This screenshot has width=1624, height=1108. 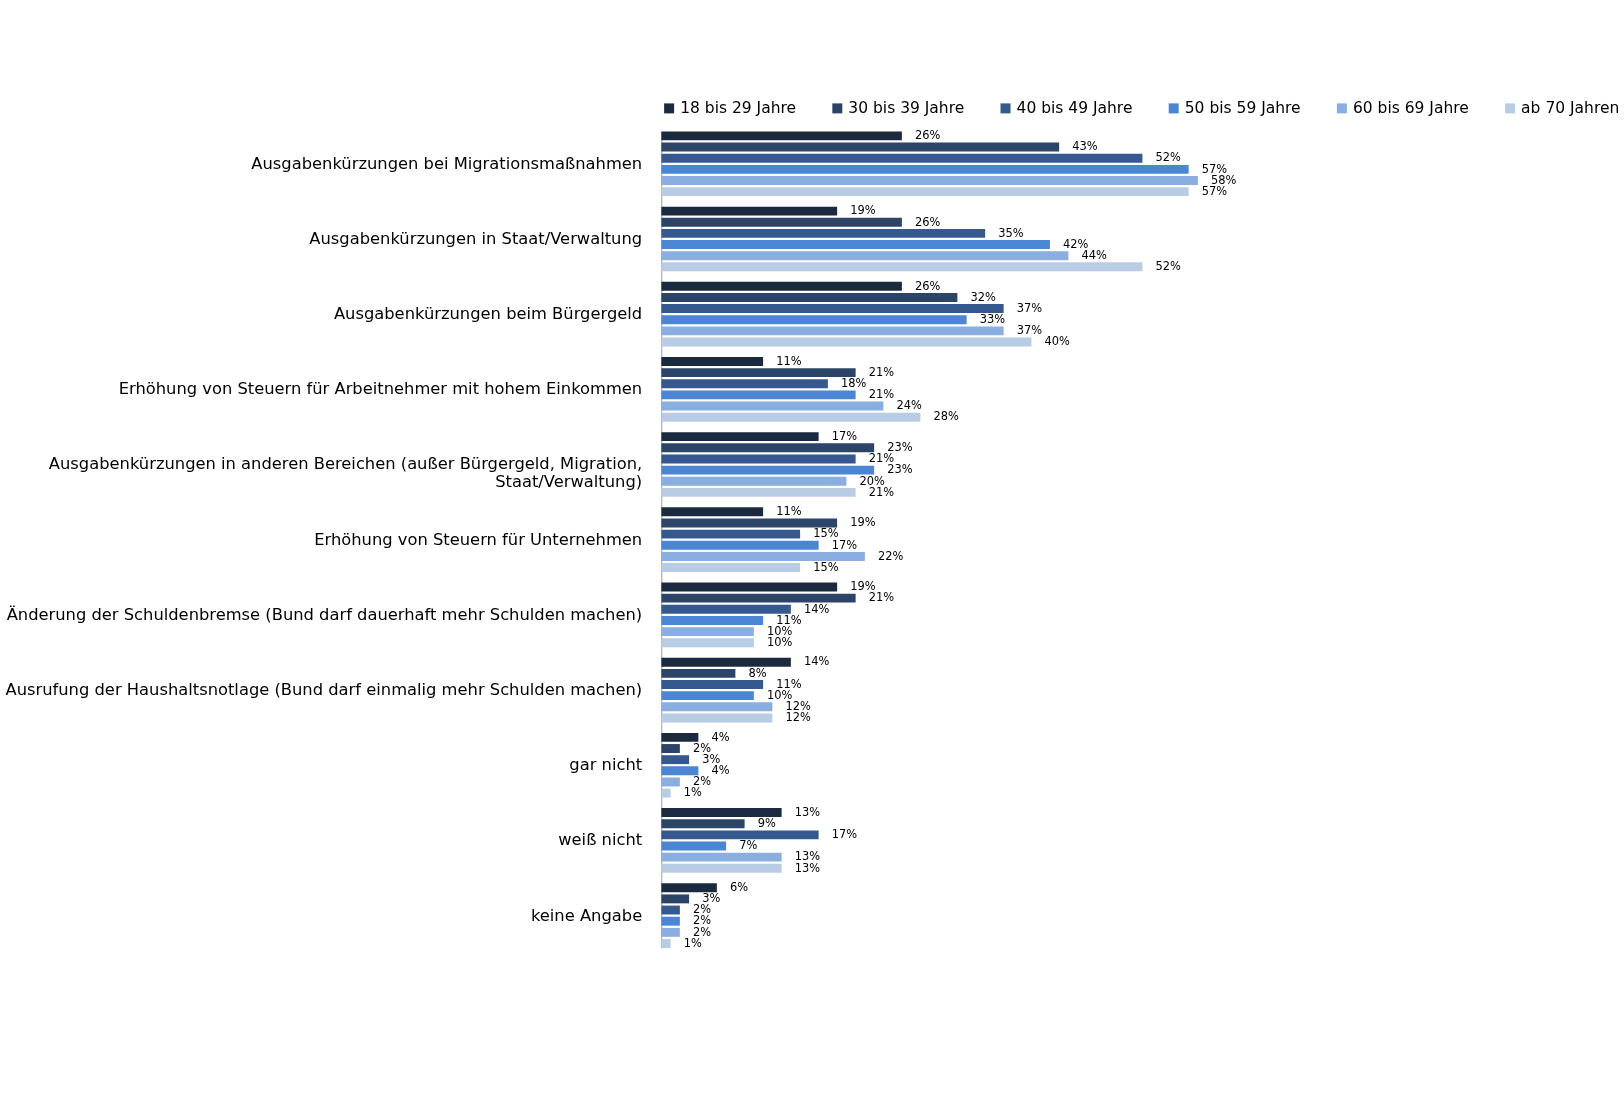 I want to click on y-tick-label: Änderung der Schuldenbremse (Bund darf dauerhaft mehr Schulden machen), so click(x=324, y=614).